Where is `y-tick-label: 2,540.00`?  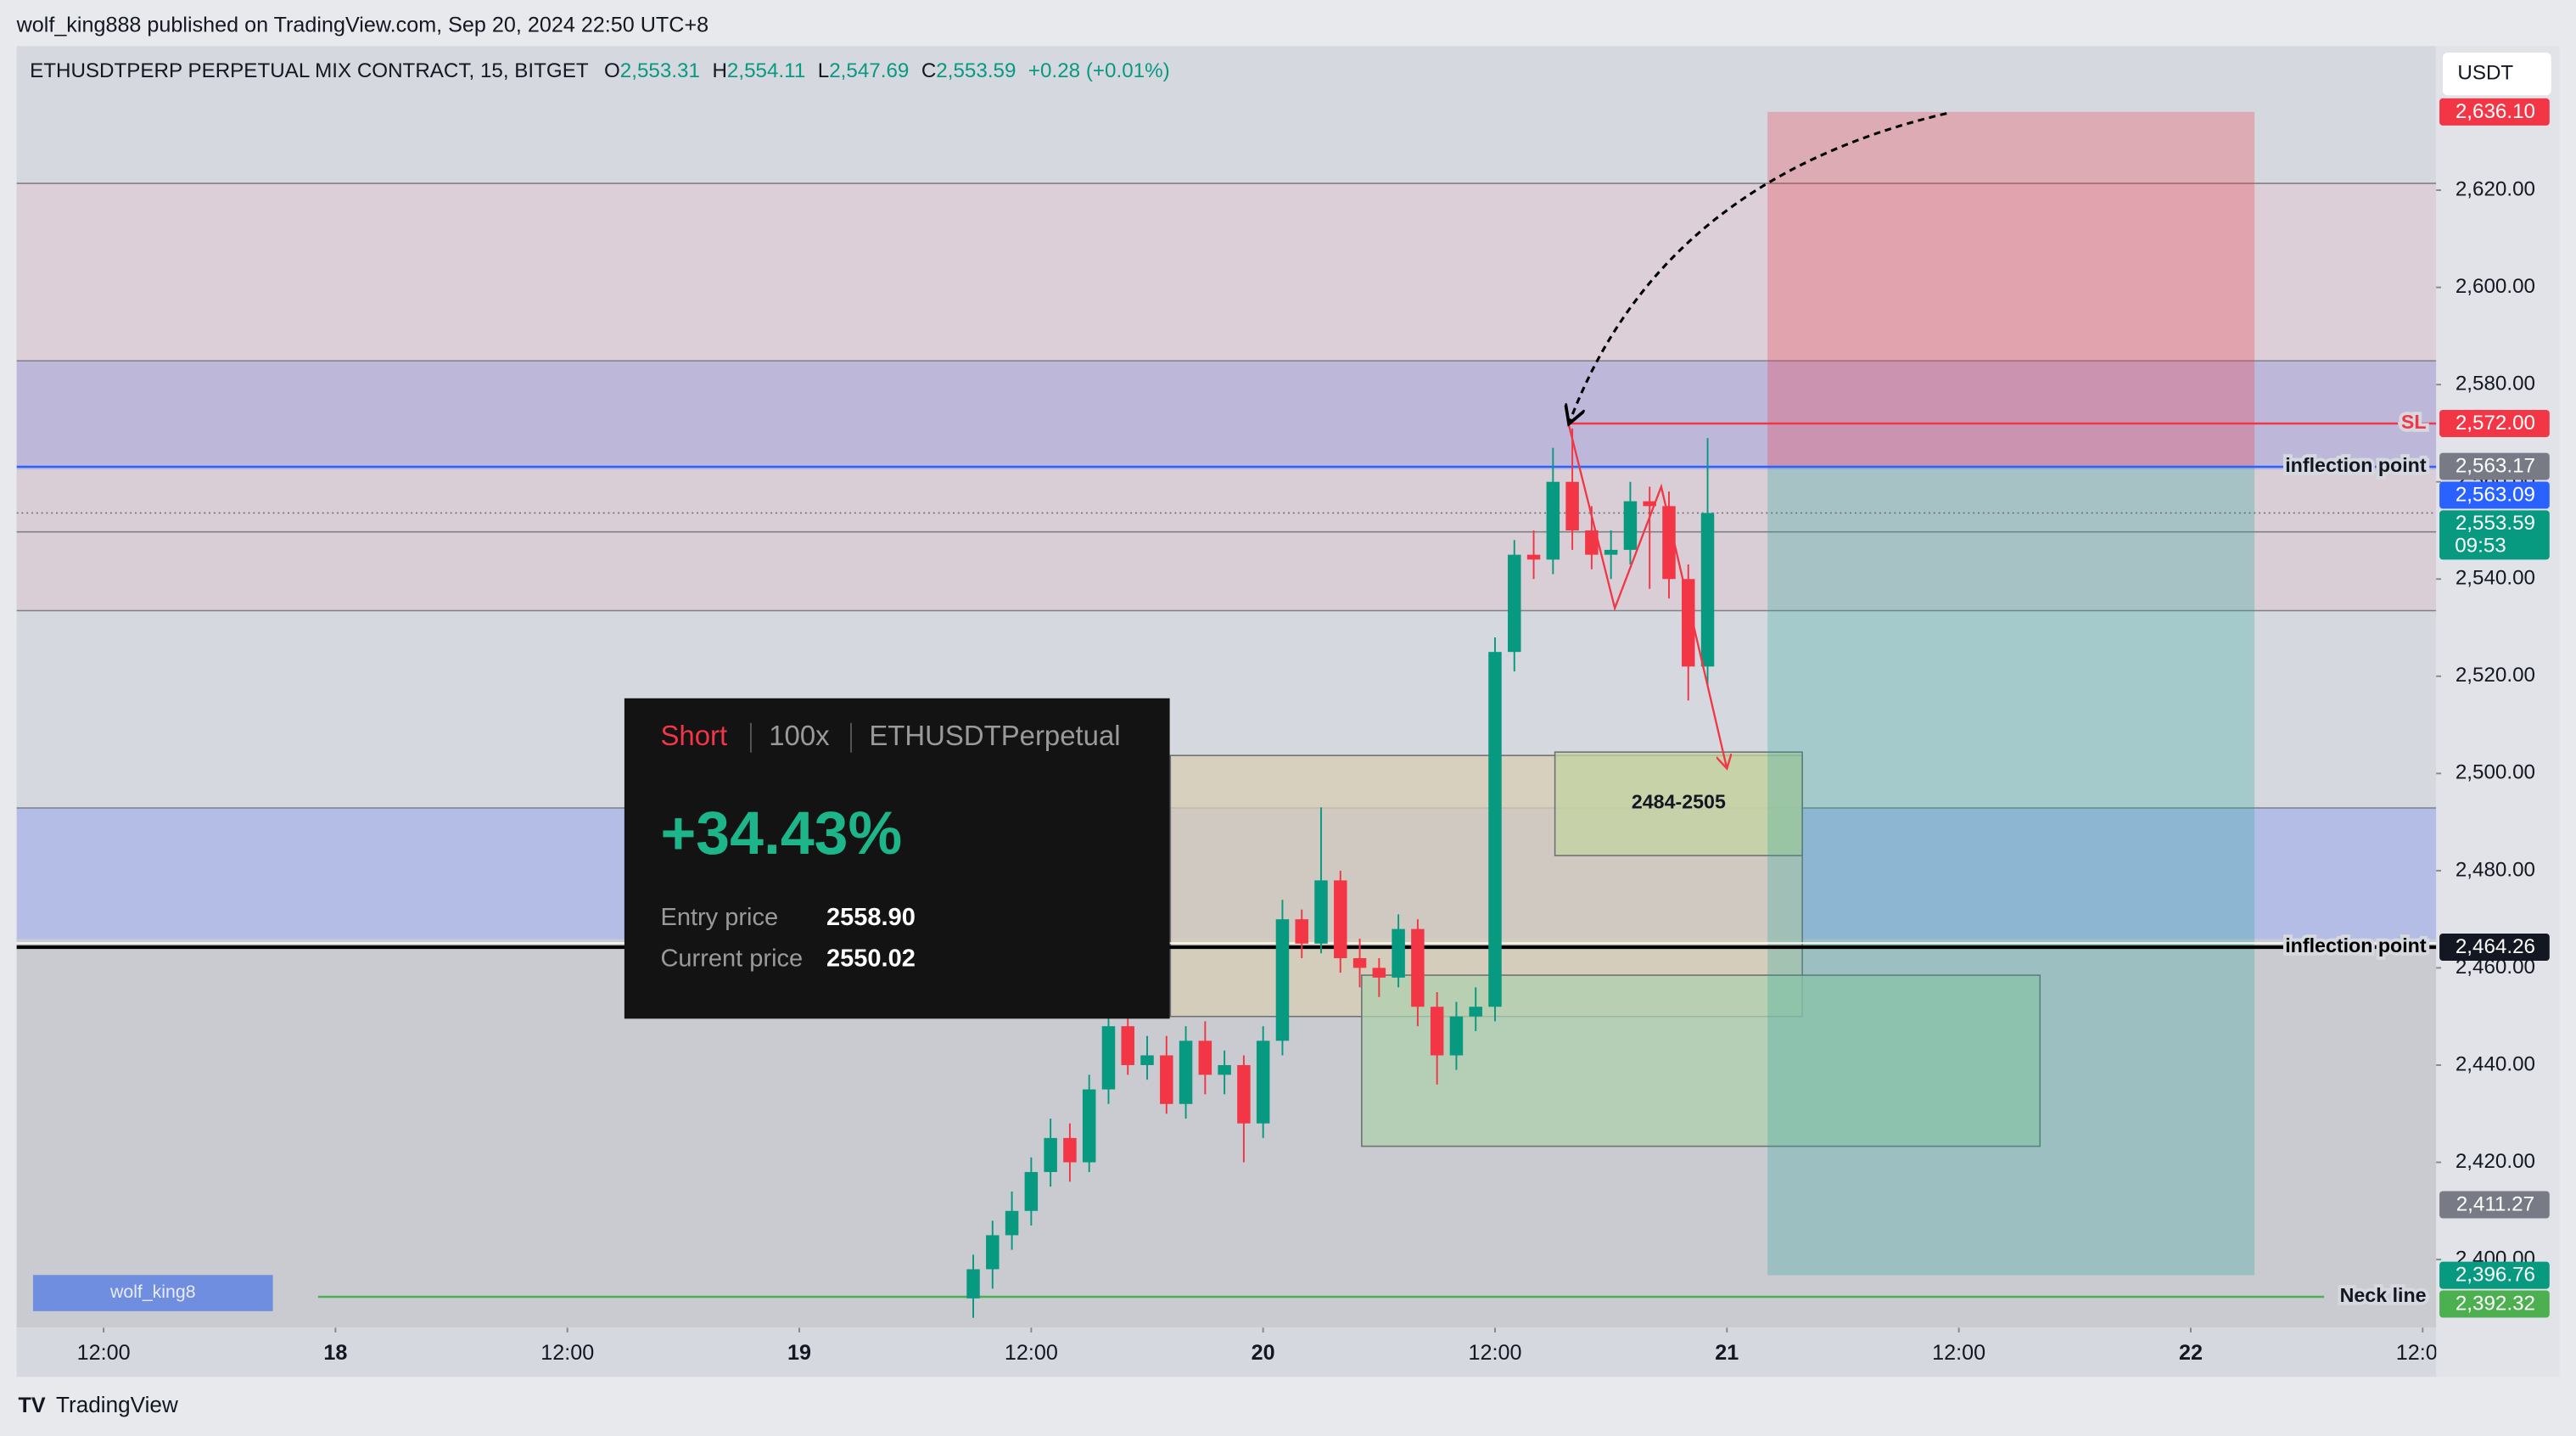 y-tick-label: 2,540.00 is located at coordinates (2495, 578).